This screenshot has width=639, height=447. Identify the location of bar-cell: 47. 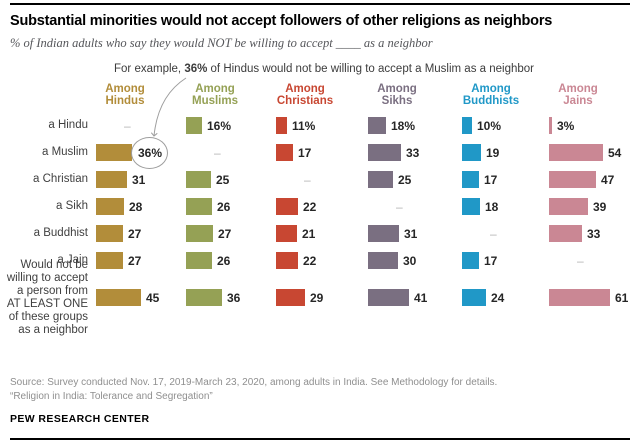
(594, 179).